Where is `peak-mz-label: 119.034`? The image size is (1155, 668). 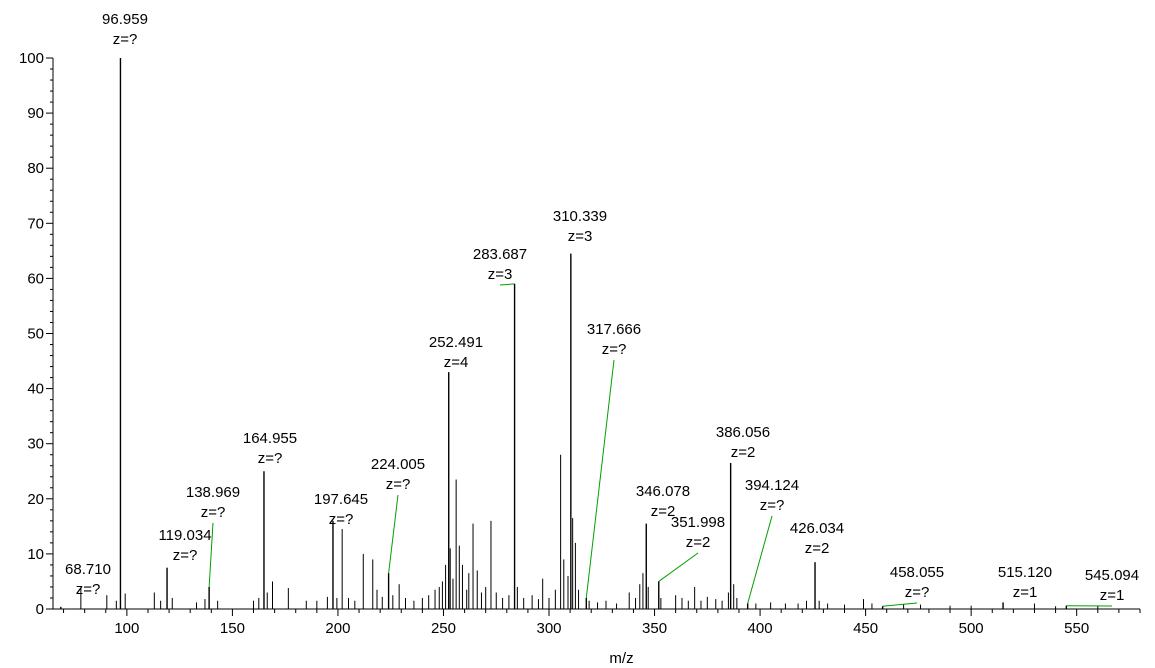
peak-mz-label: 119.034 is located at coordinates (184, 535).